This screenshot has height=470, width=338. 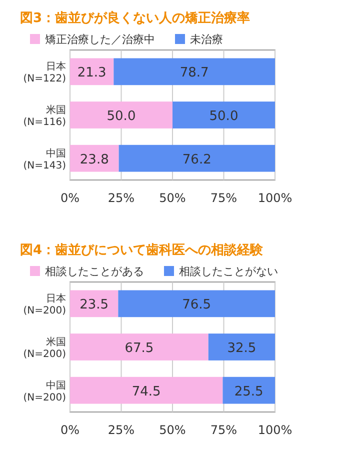 I want to click on data-label: 25.5, so click(x=249, y=392).